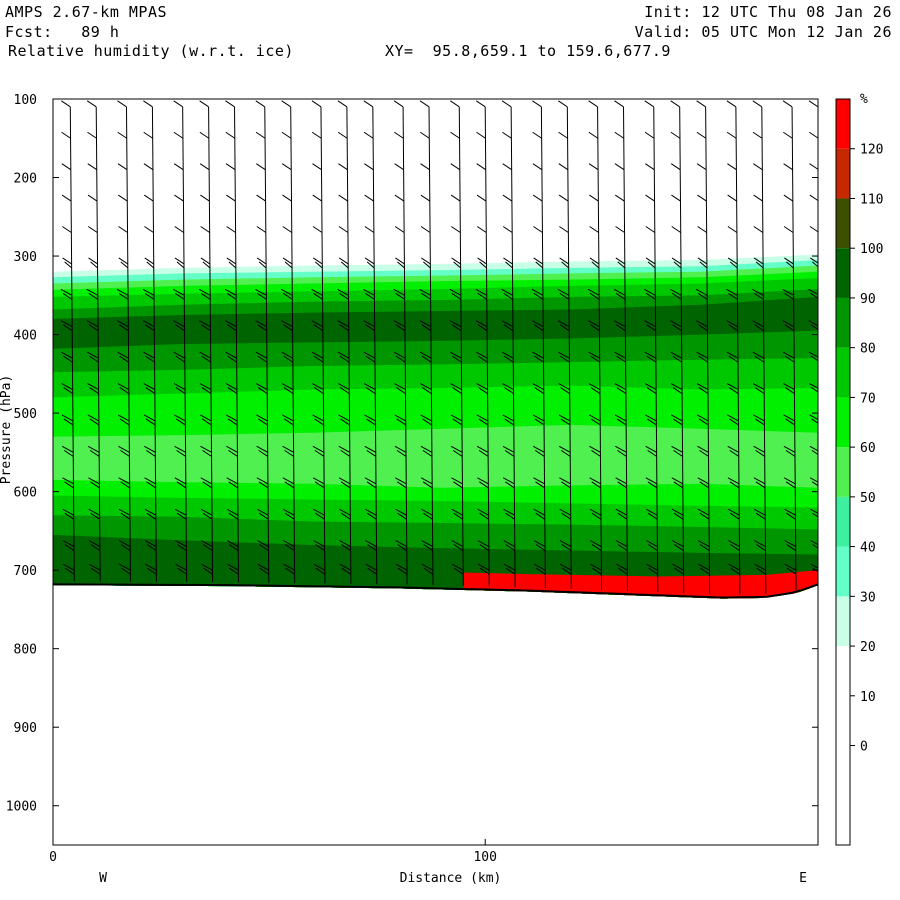 The height and width of the screenshot is (900, 900). Describe the element at coordinates (868, 697) in the screenshot. I see `colorbar-label: 10` at that location.